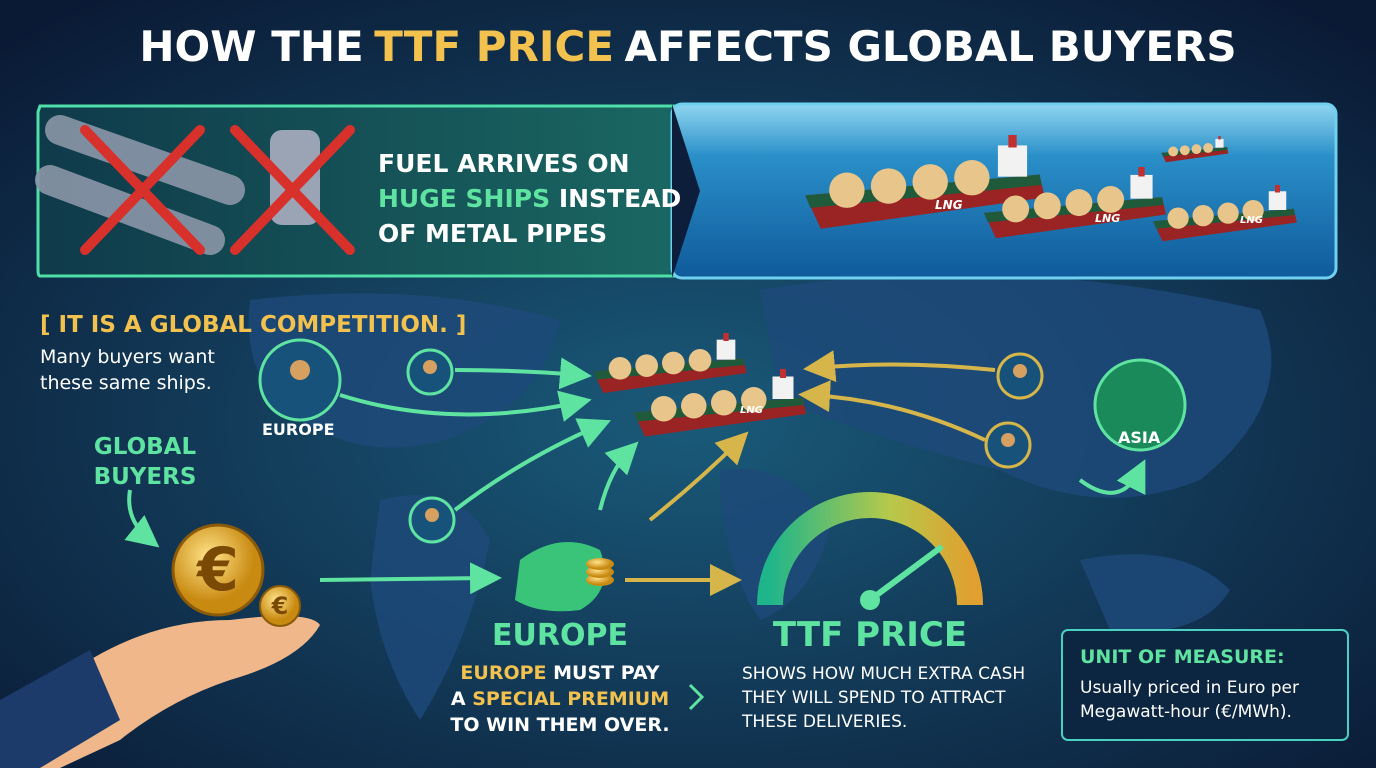  I want to click on competition-heading: [ IT IS A GLOBAL COMPETITION. ], so click(253, 325).